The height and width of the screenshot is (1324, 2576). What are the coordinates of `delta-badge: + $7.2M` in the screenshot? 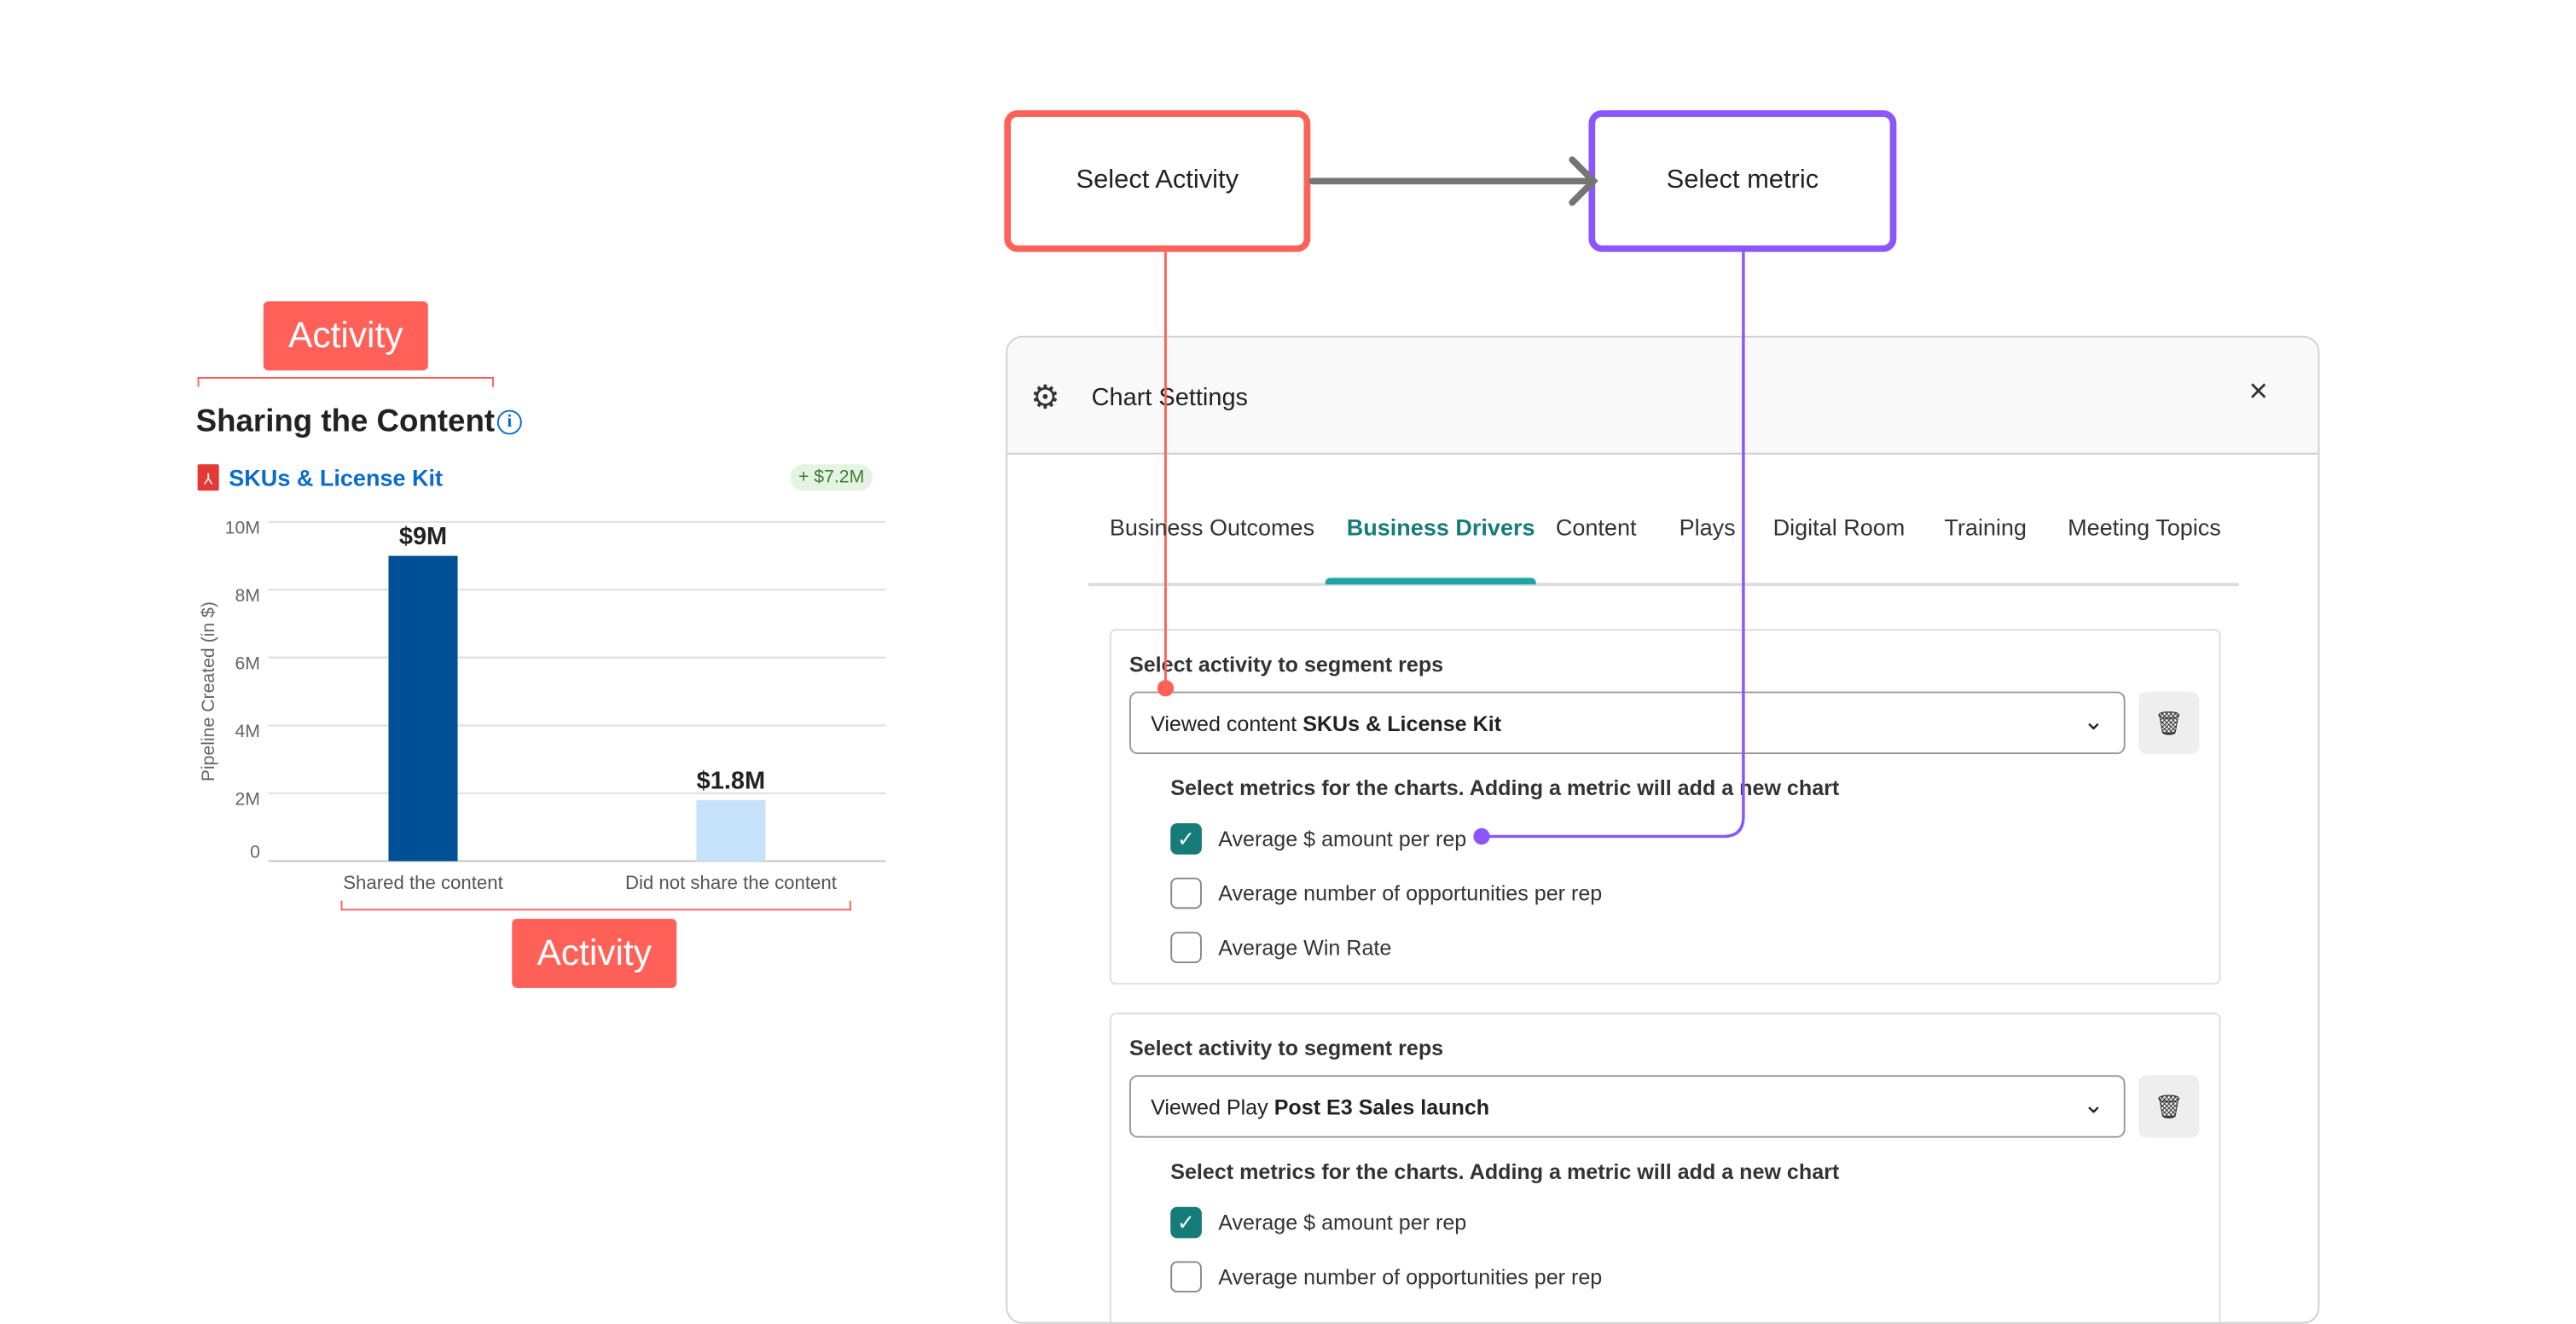 It's located at (831, 477).